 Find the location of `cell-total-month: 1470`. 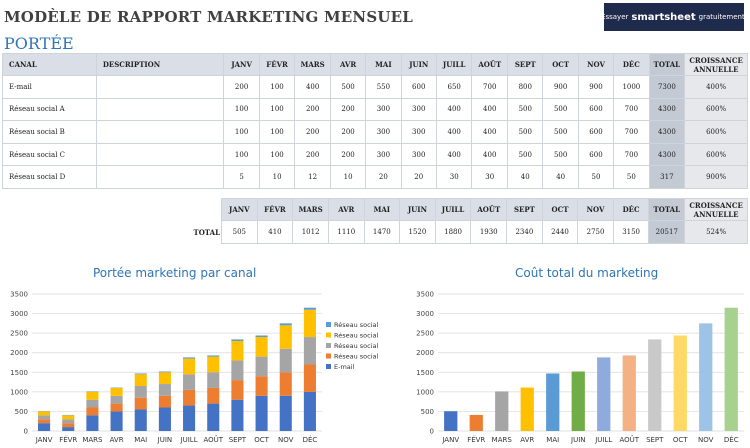

cell-total-month: 1470 is located at coordinates (382, 232).